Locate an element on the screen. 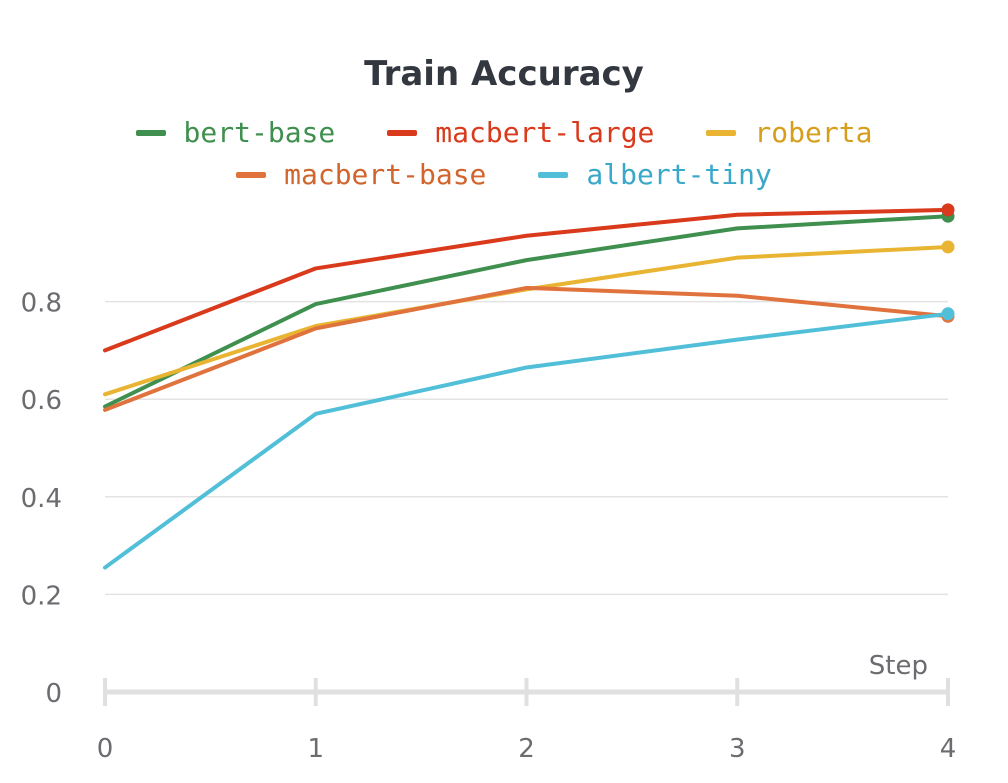 The height and width of the screenshot is (783, 1008). series-line-macbert-base is located at coordinates (526, 348).